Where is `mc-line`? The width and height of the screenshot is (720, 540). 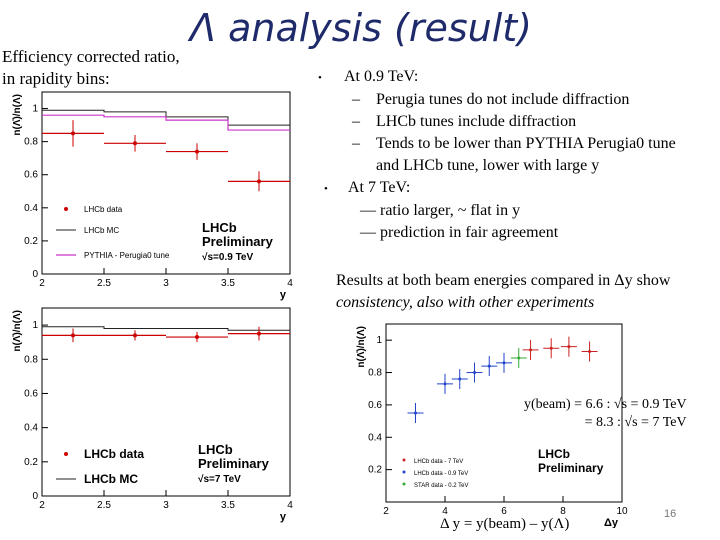
mc-line is located at coordinates (166, 328).